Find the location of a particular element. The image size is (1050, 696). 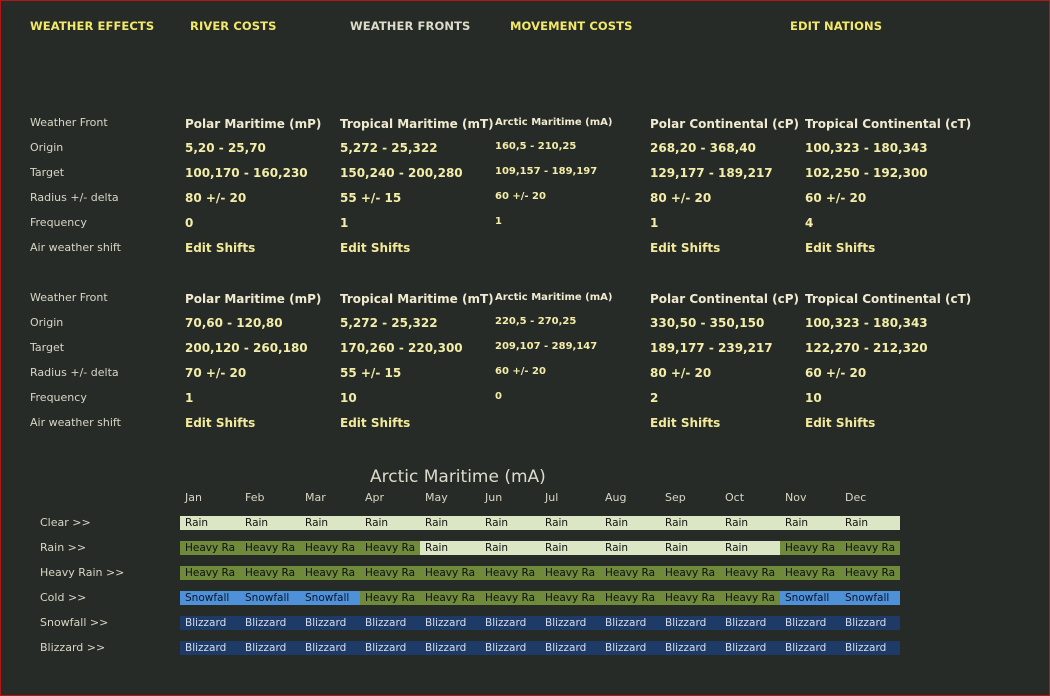

transition-row-label: Snowfall >> is located at coordinates (74, 622).